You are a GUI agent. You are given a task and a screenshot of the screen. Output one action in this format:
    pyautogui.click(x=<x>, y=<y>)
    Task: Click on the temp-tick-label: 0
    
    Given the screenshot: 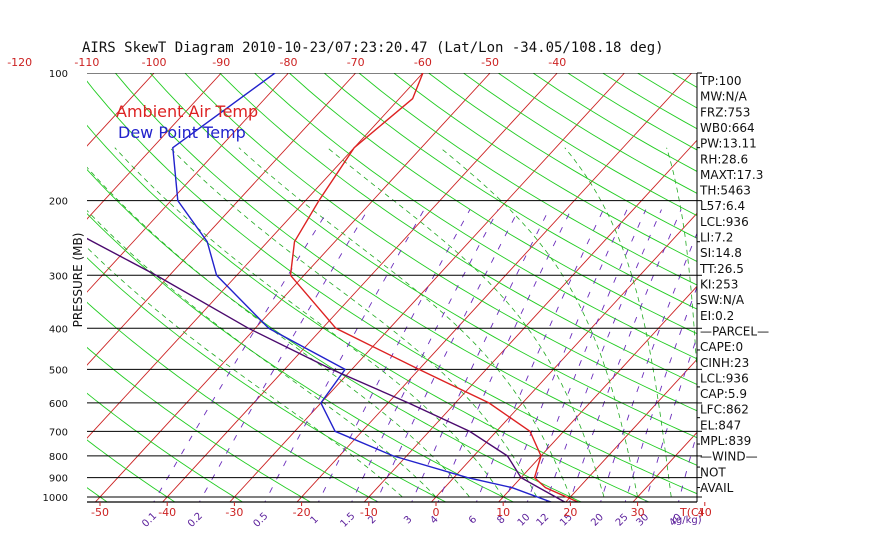 What is the action you would take?
    pyautogui.click(x=436, y=512)
    